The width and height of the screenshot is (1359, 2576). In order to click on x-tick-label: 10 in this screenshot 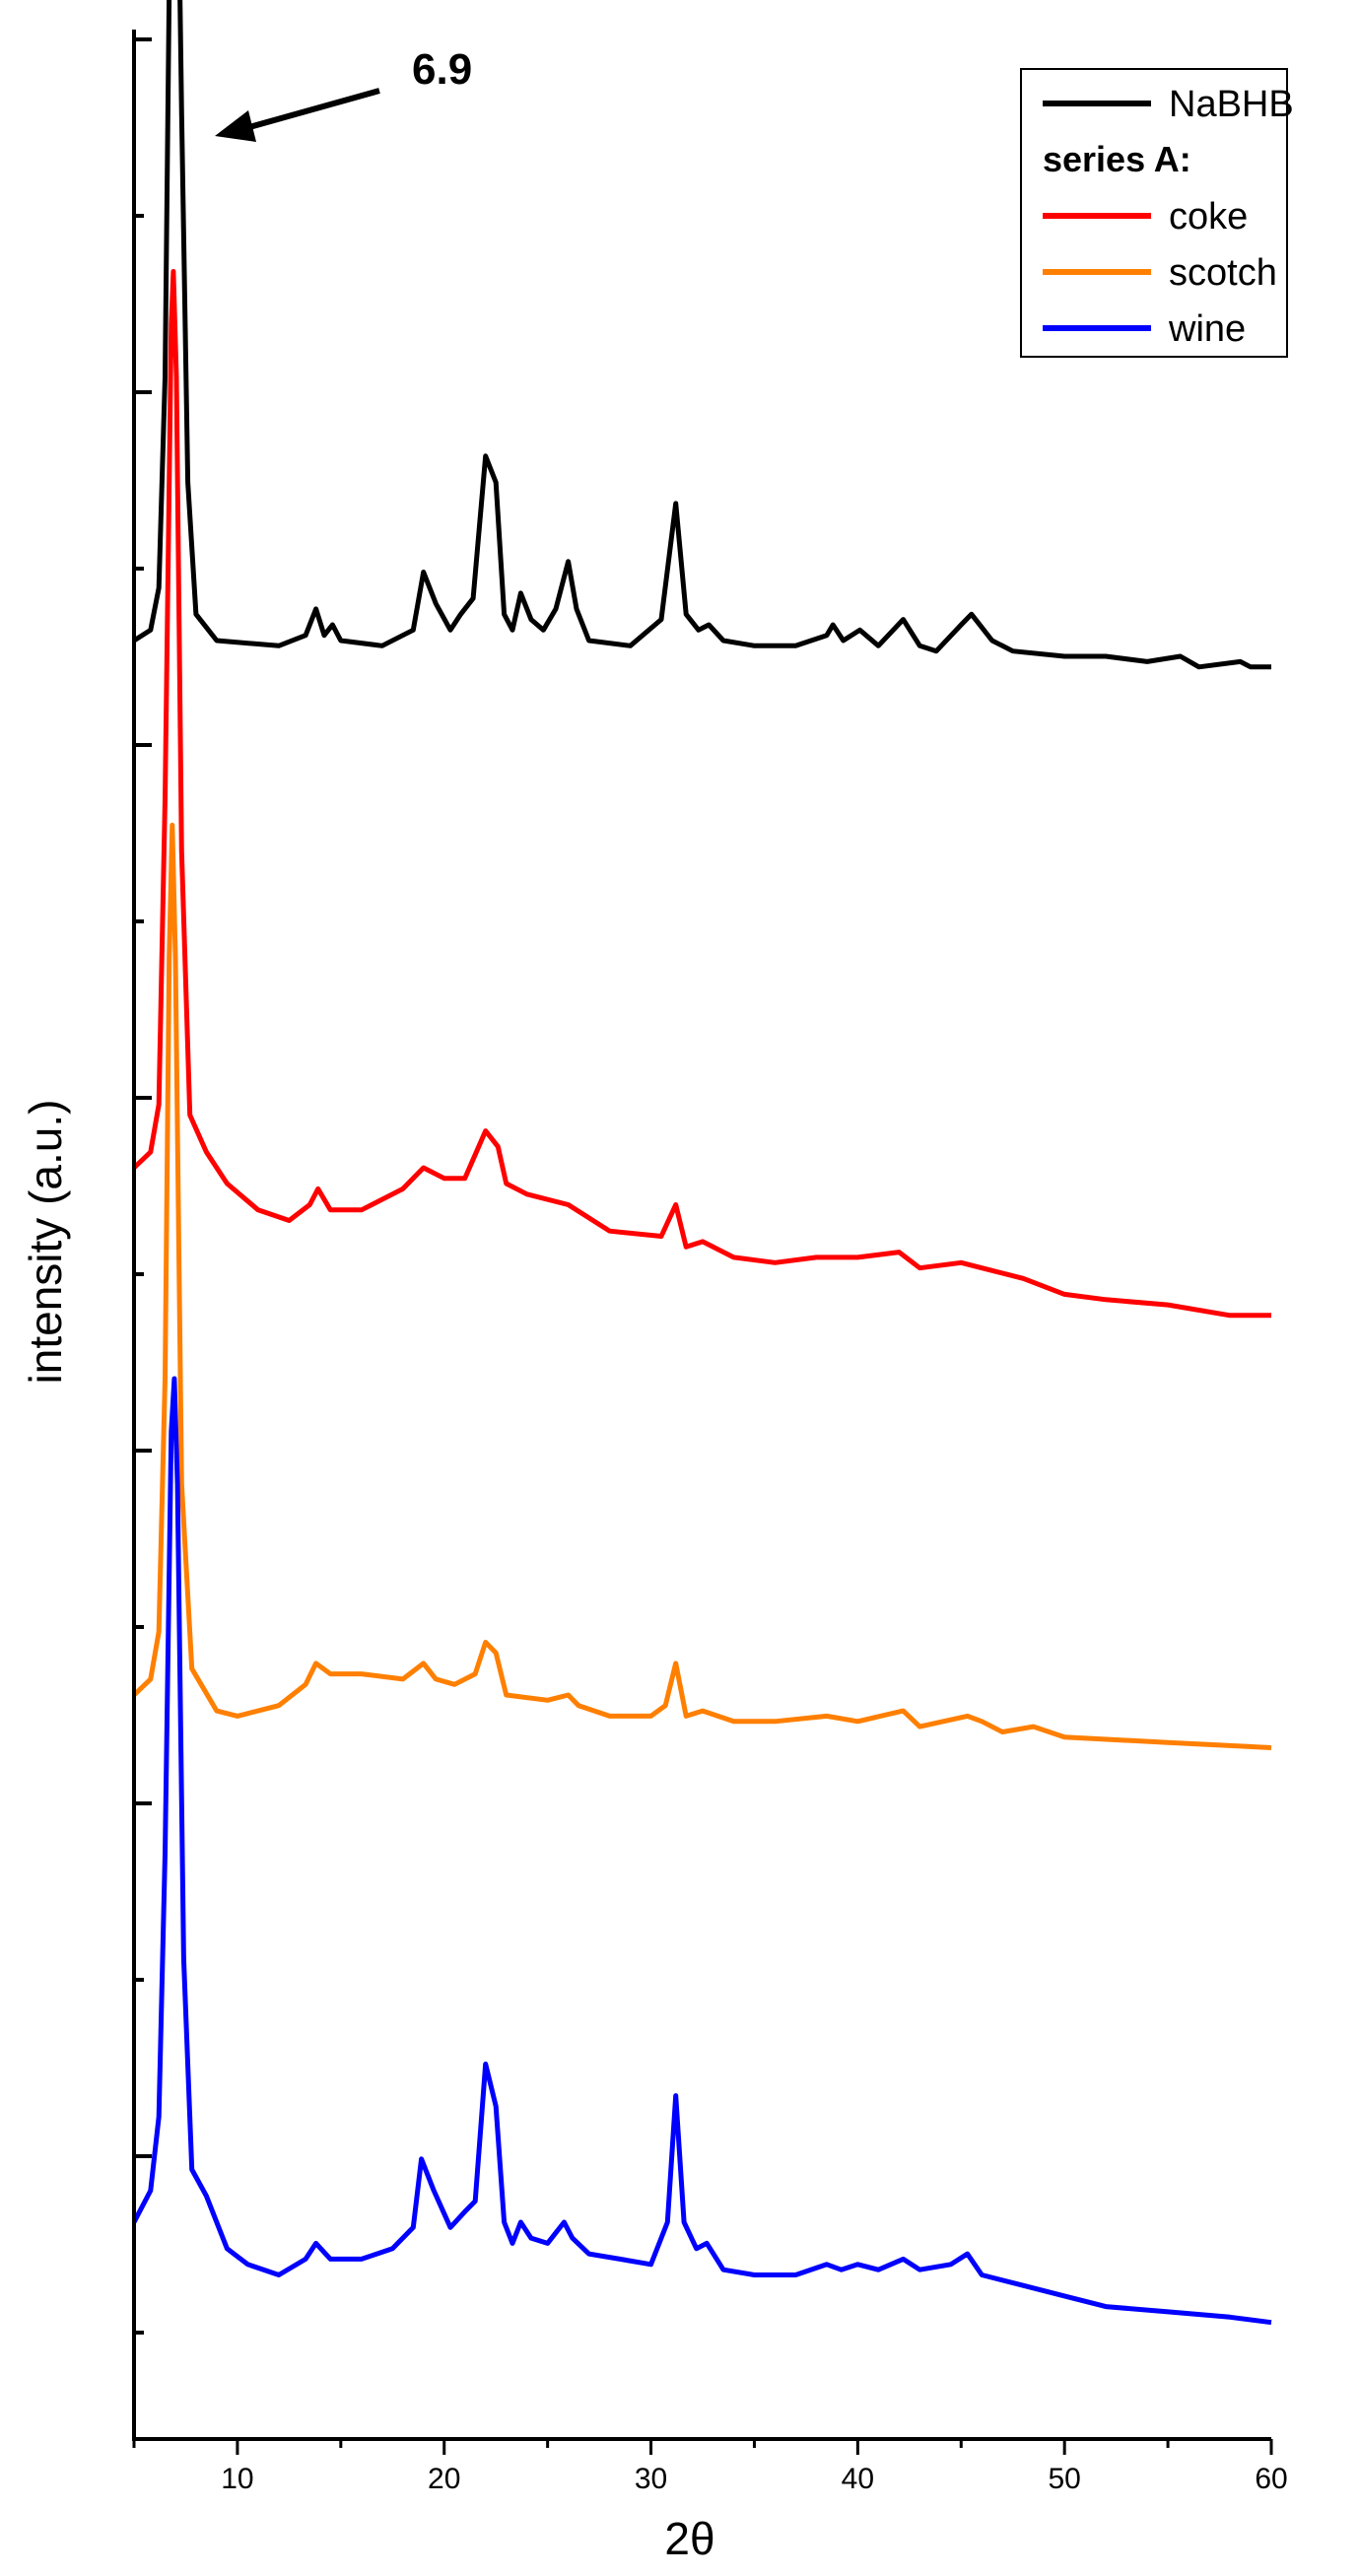, I will do `click(237, 2479)`.